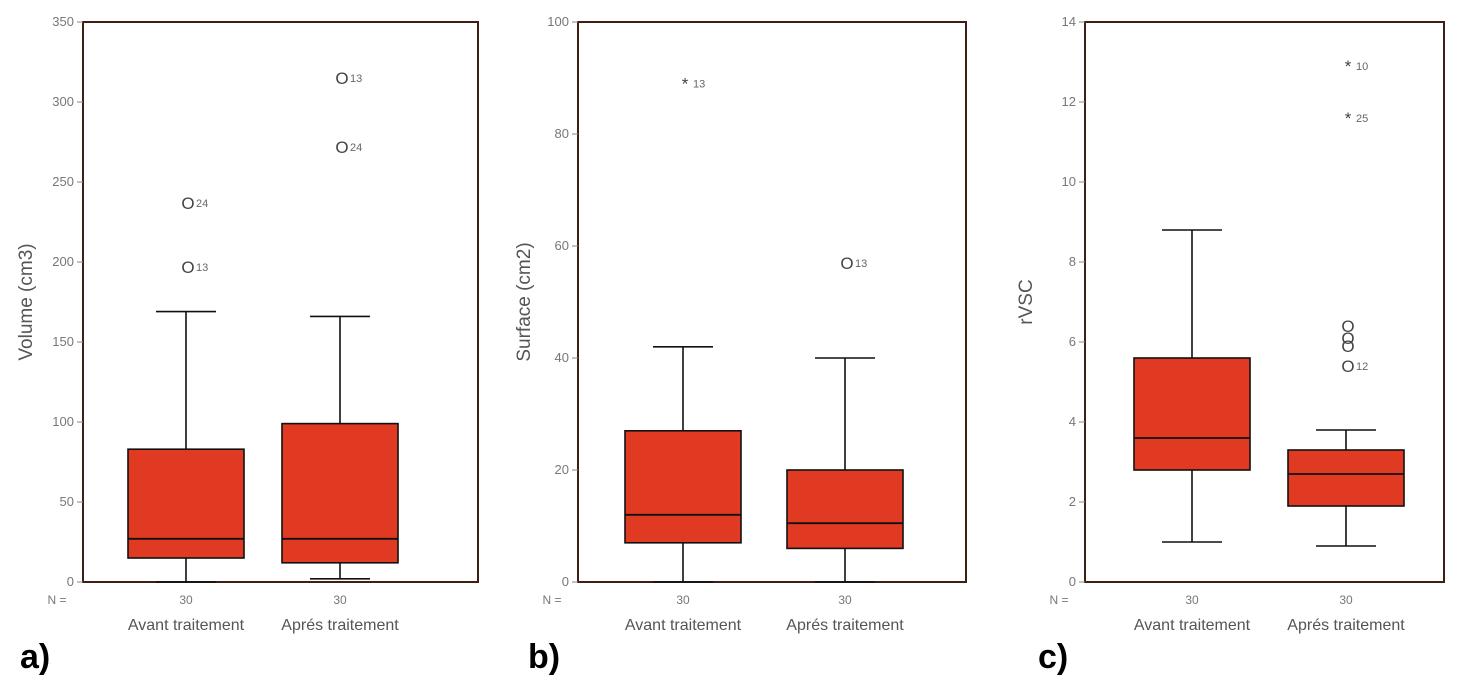 This screenshot has width=1464, height=688. What do you see at coordinates (1072, 421) in the screenshot?
I see `chart-2-ytick-label-2: 4` at bounding box center [1072, 421].